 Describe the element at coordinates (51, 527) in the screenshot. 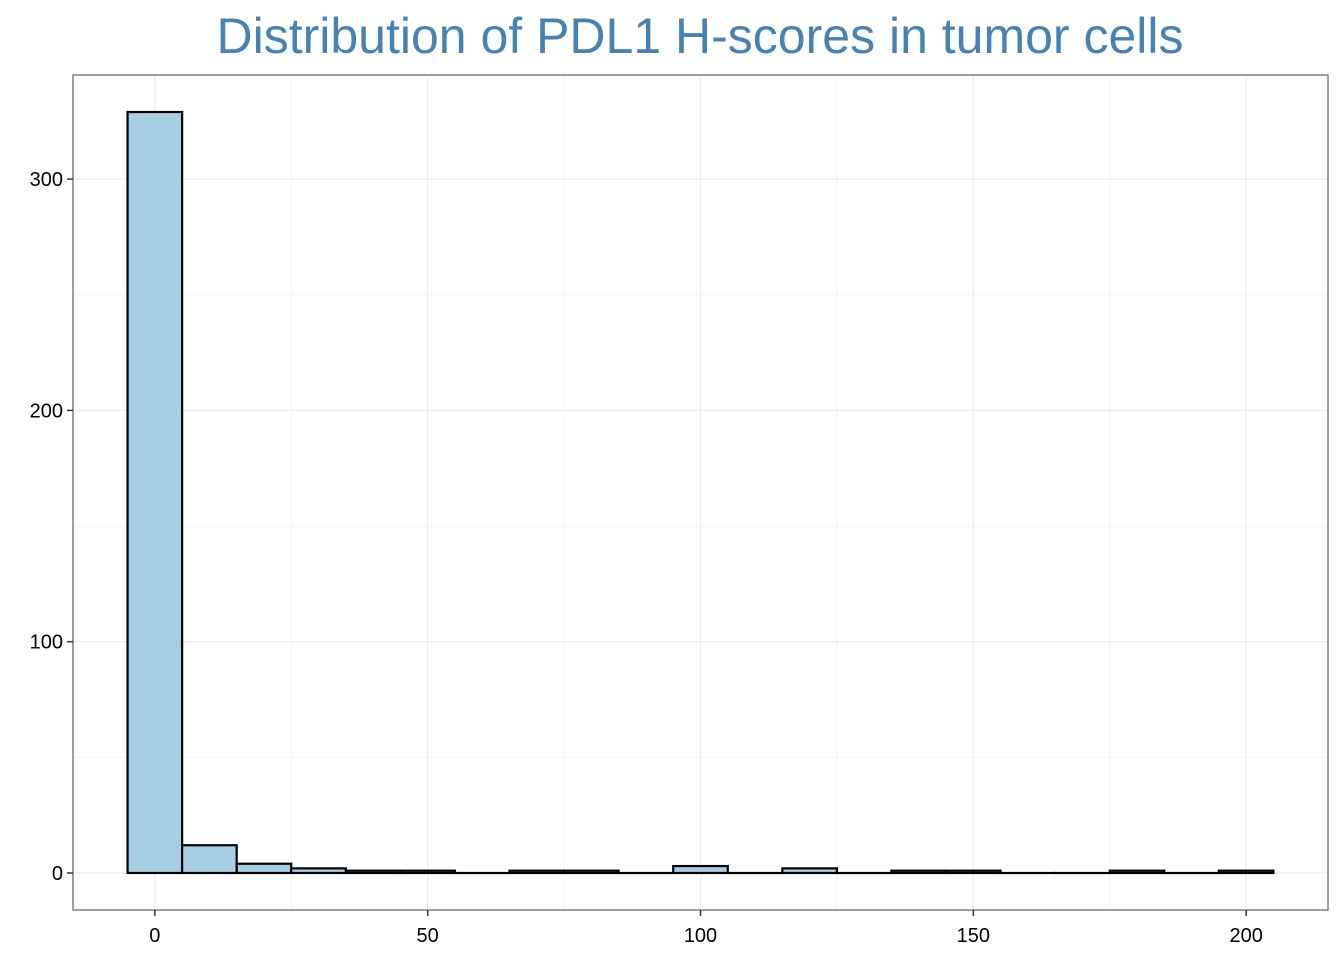

I see `y-axis: 0 100 200 300` at that location.